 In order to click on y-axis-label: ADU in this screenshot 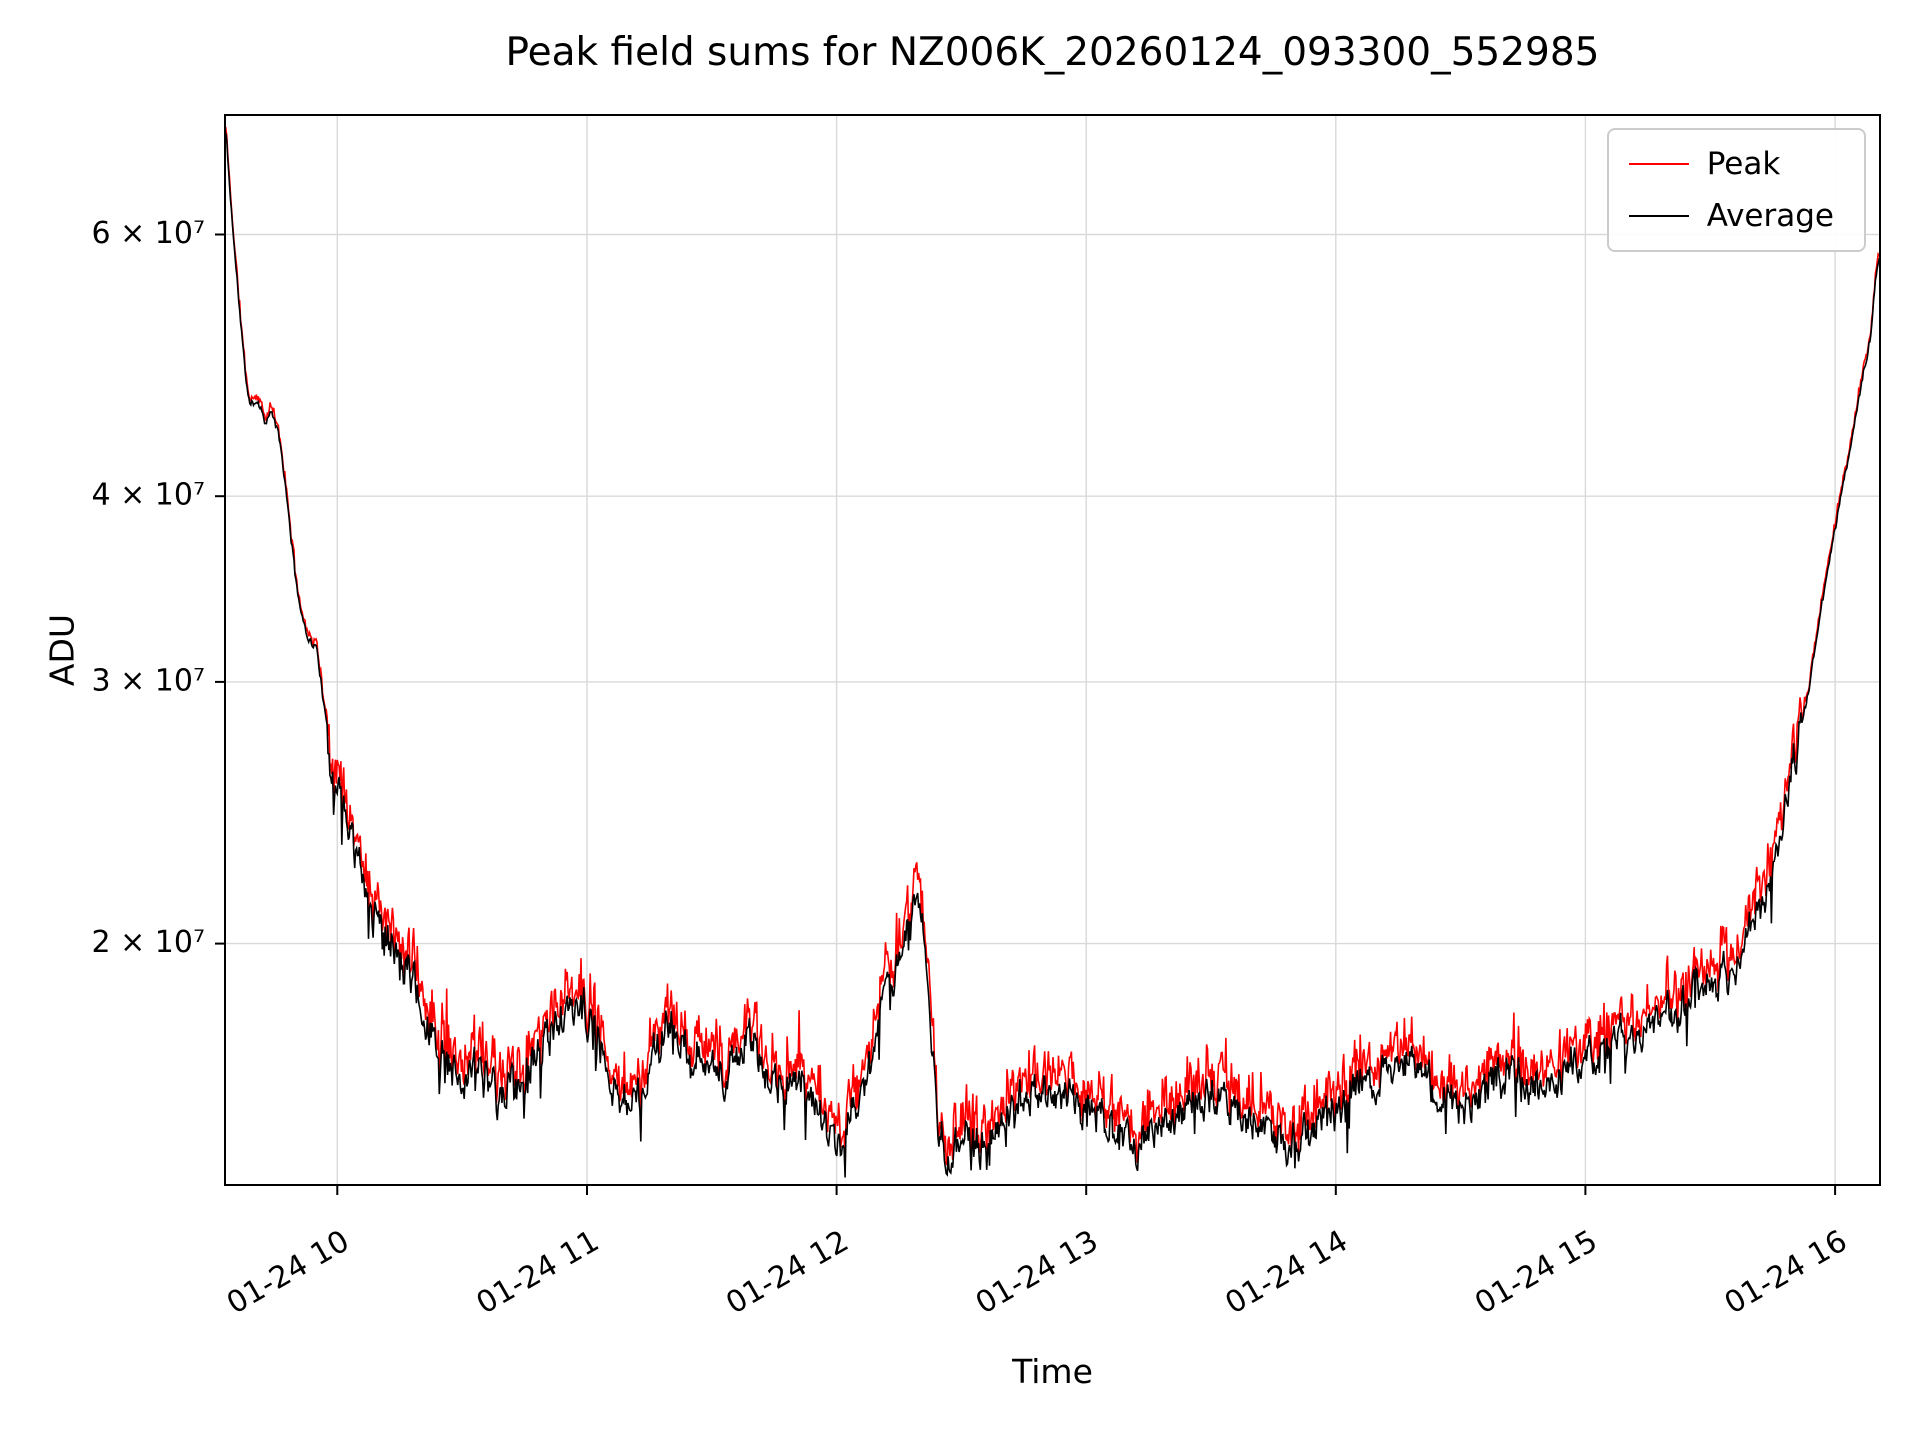, I will do `click(62, 650)`.